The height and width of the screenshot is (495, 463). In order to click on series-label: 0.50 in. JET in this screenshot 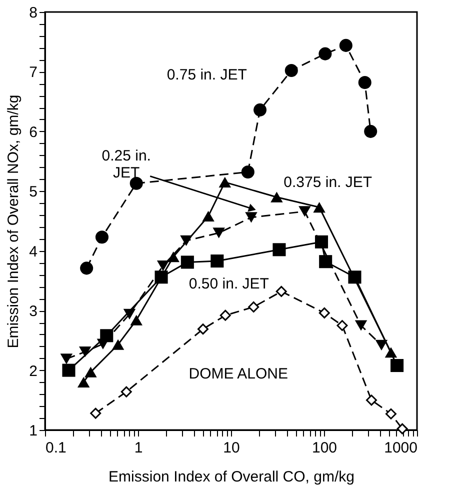, I will do `click(228, 284)`.